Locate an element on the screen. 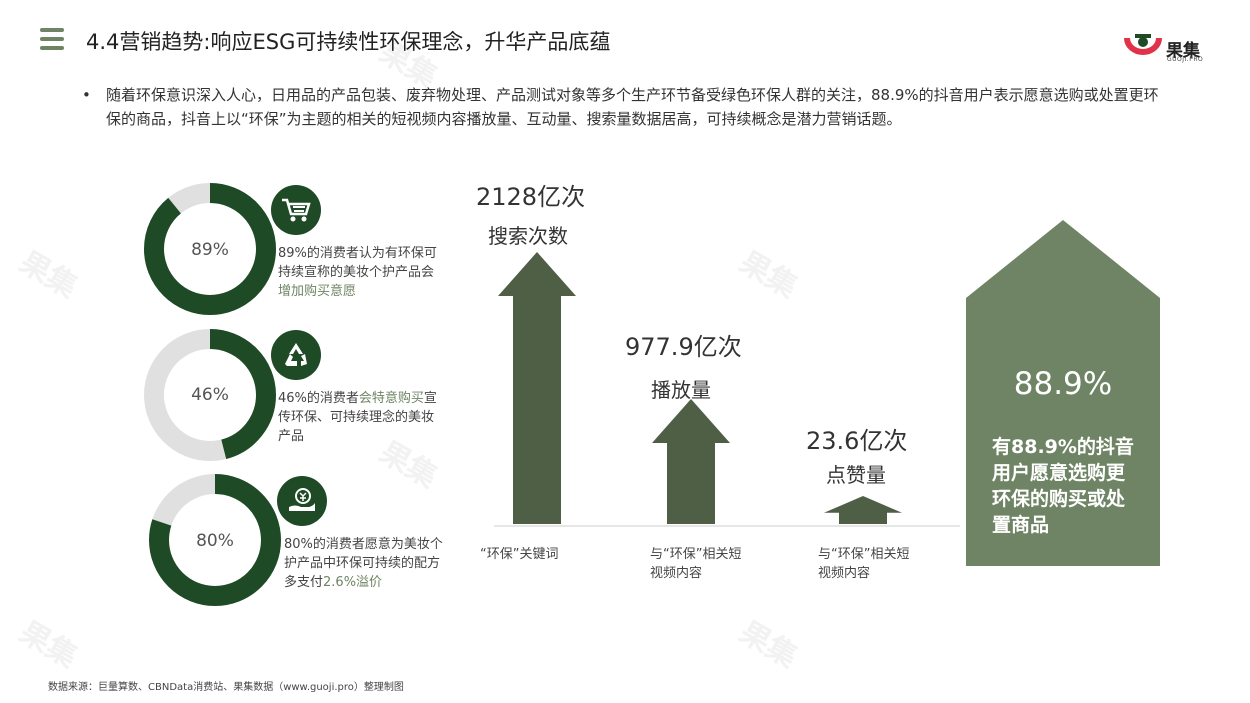 This screenshot has height=703, width=1250. donut-value: 46% is located at coordinates (210, 395).